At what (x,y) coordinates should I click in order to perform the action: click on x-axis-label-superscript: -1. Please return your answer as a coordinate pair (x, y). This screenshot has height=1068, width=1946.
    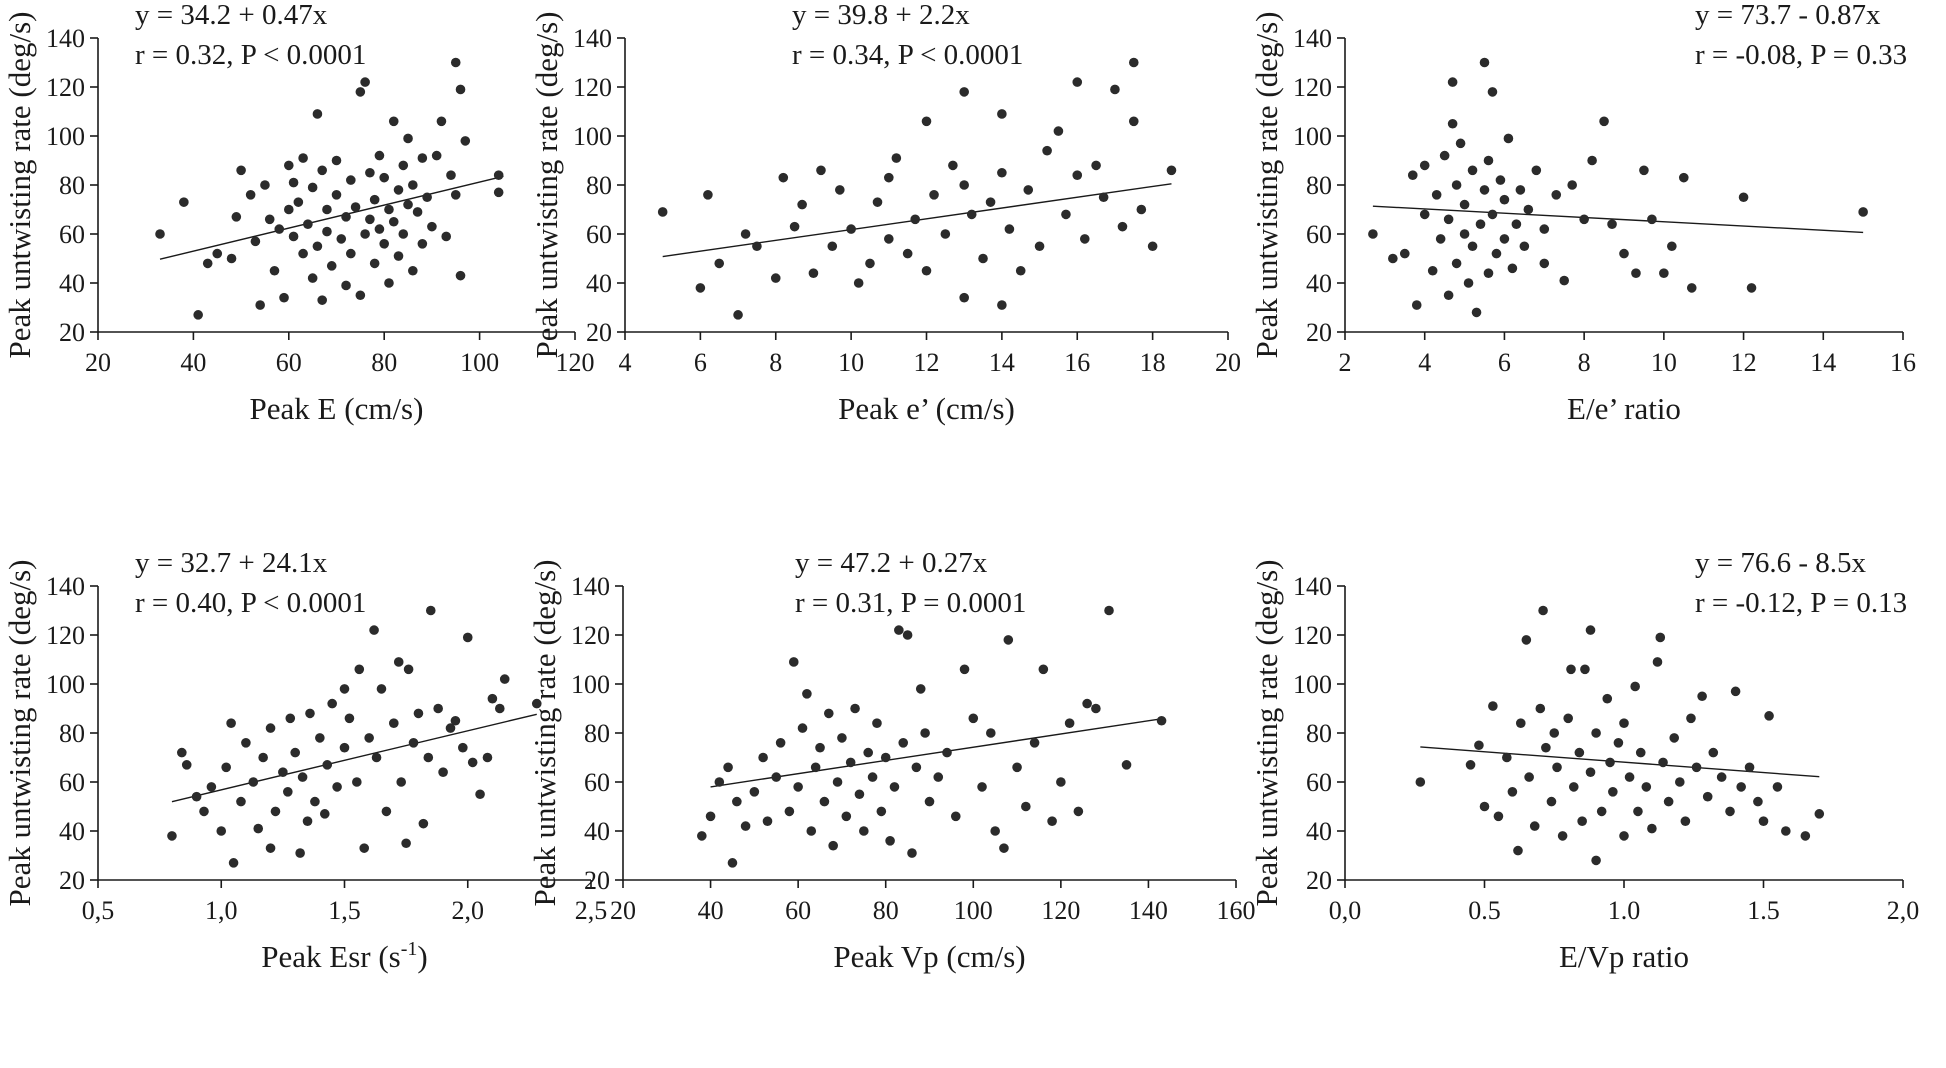
    Looking at the image, I should click on (409, 949).